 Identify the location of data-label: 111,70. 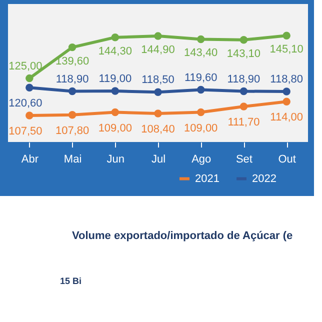
(244, 122).